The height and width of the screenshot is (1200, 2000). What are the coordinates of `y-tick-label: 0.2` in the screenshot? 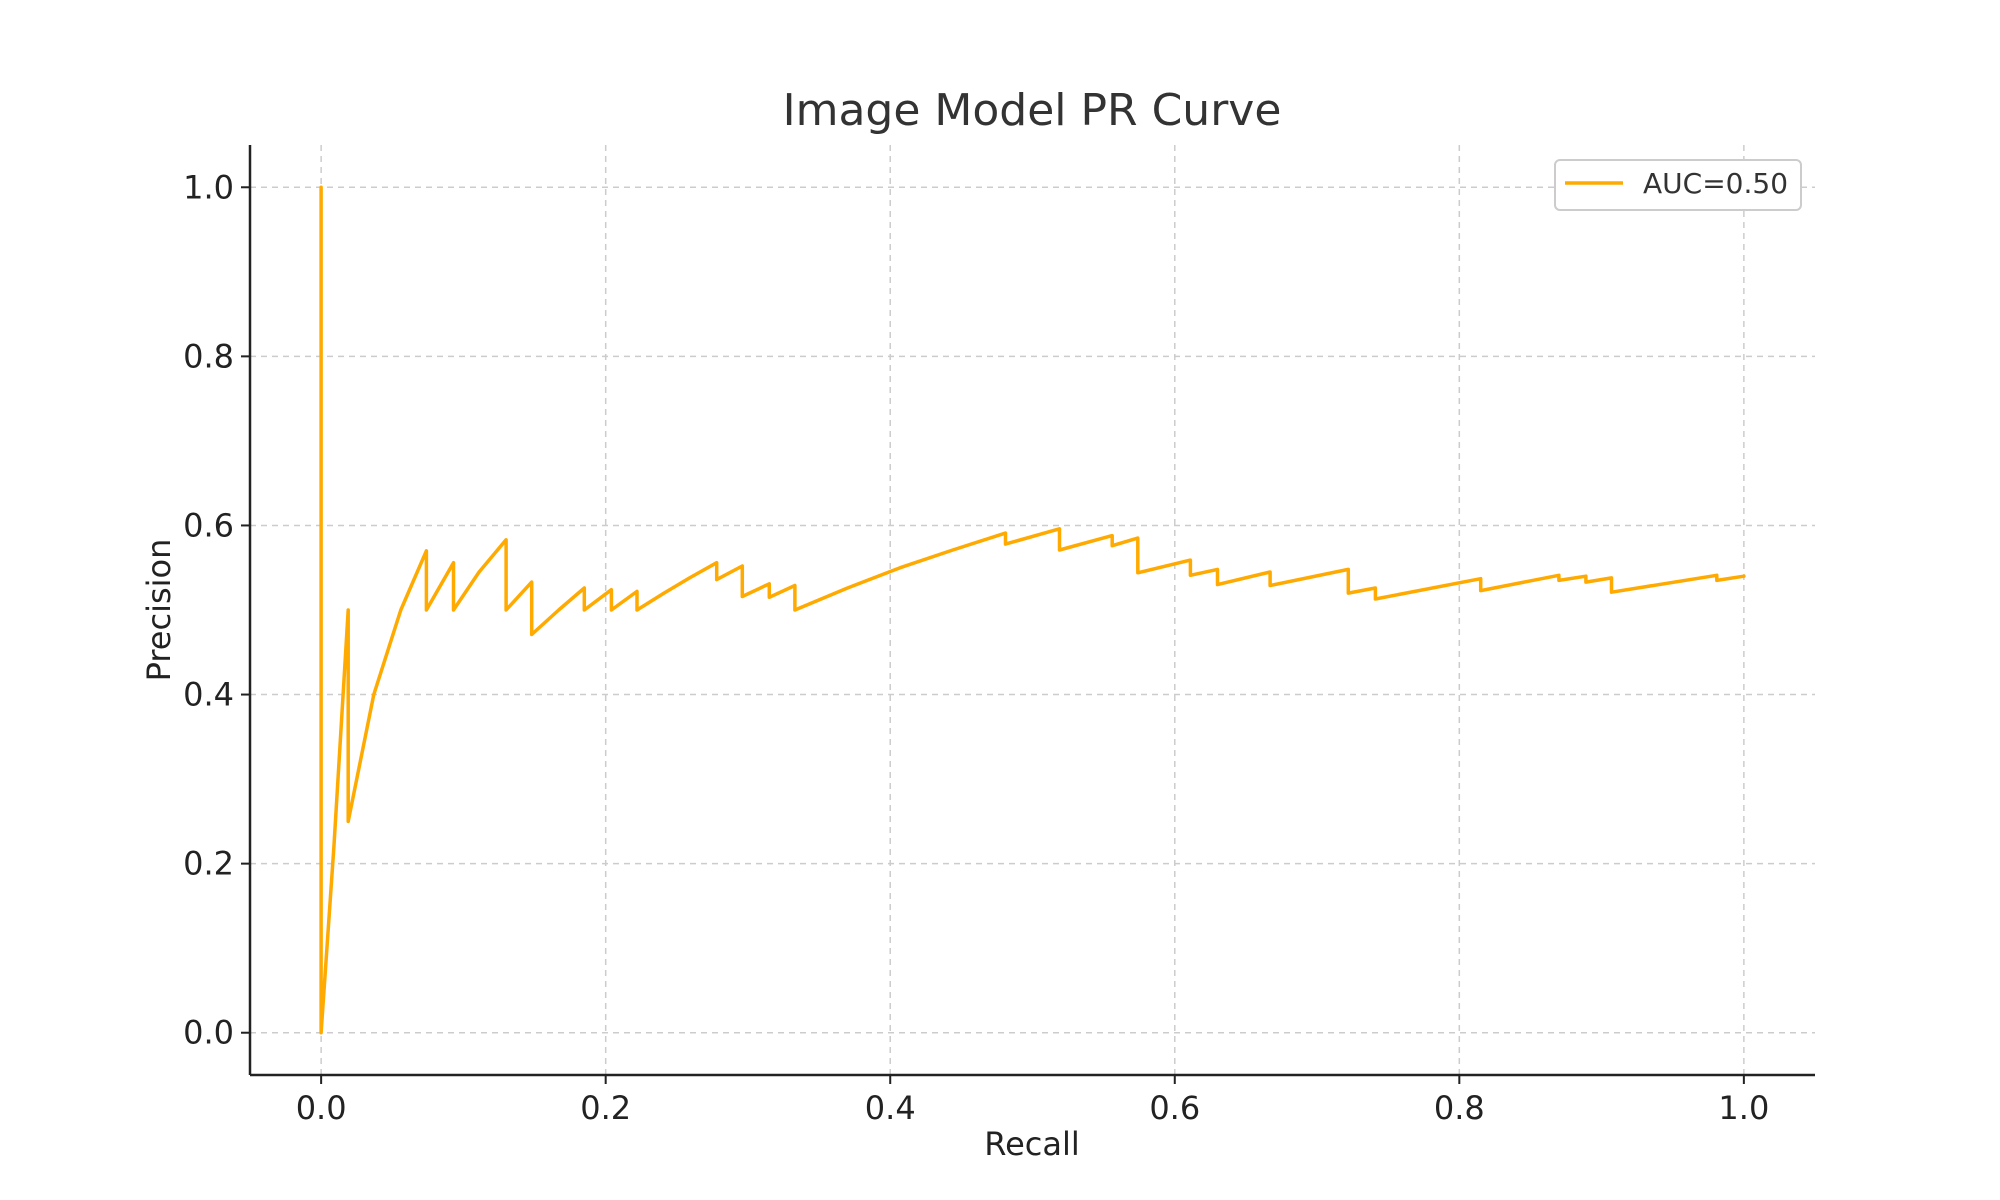 It's located at (208, 864).